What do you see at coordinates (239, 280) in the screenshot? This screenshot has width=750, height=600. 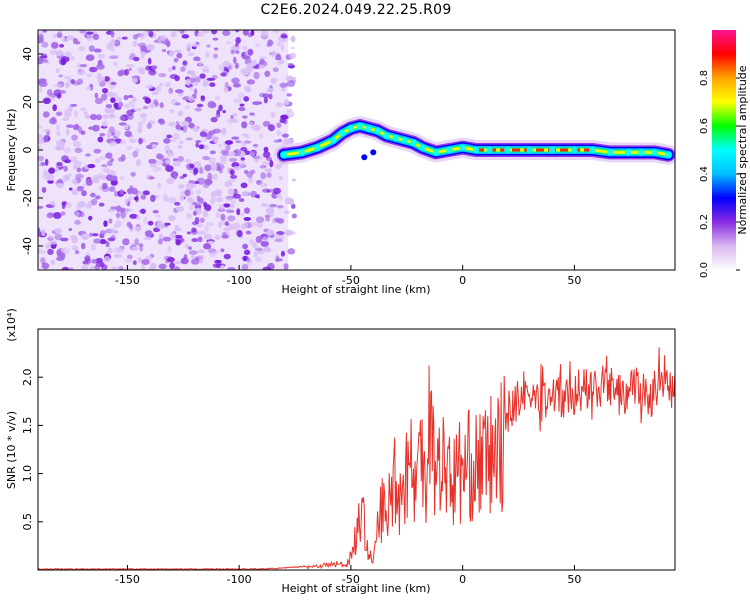 I see `spectrogram-x-tick-label: -100` at bounding box center [239, 280].